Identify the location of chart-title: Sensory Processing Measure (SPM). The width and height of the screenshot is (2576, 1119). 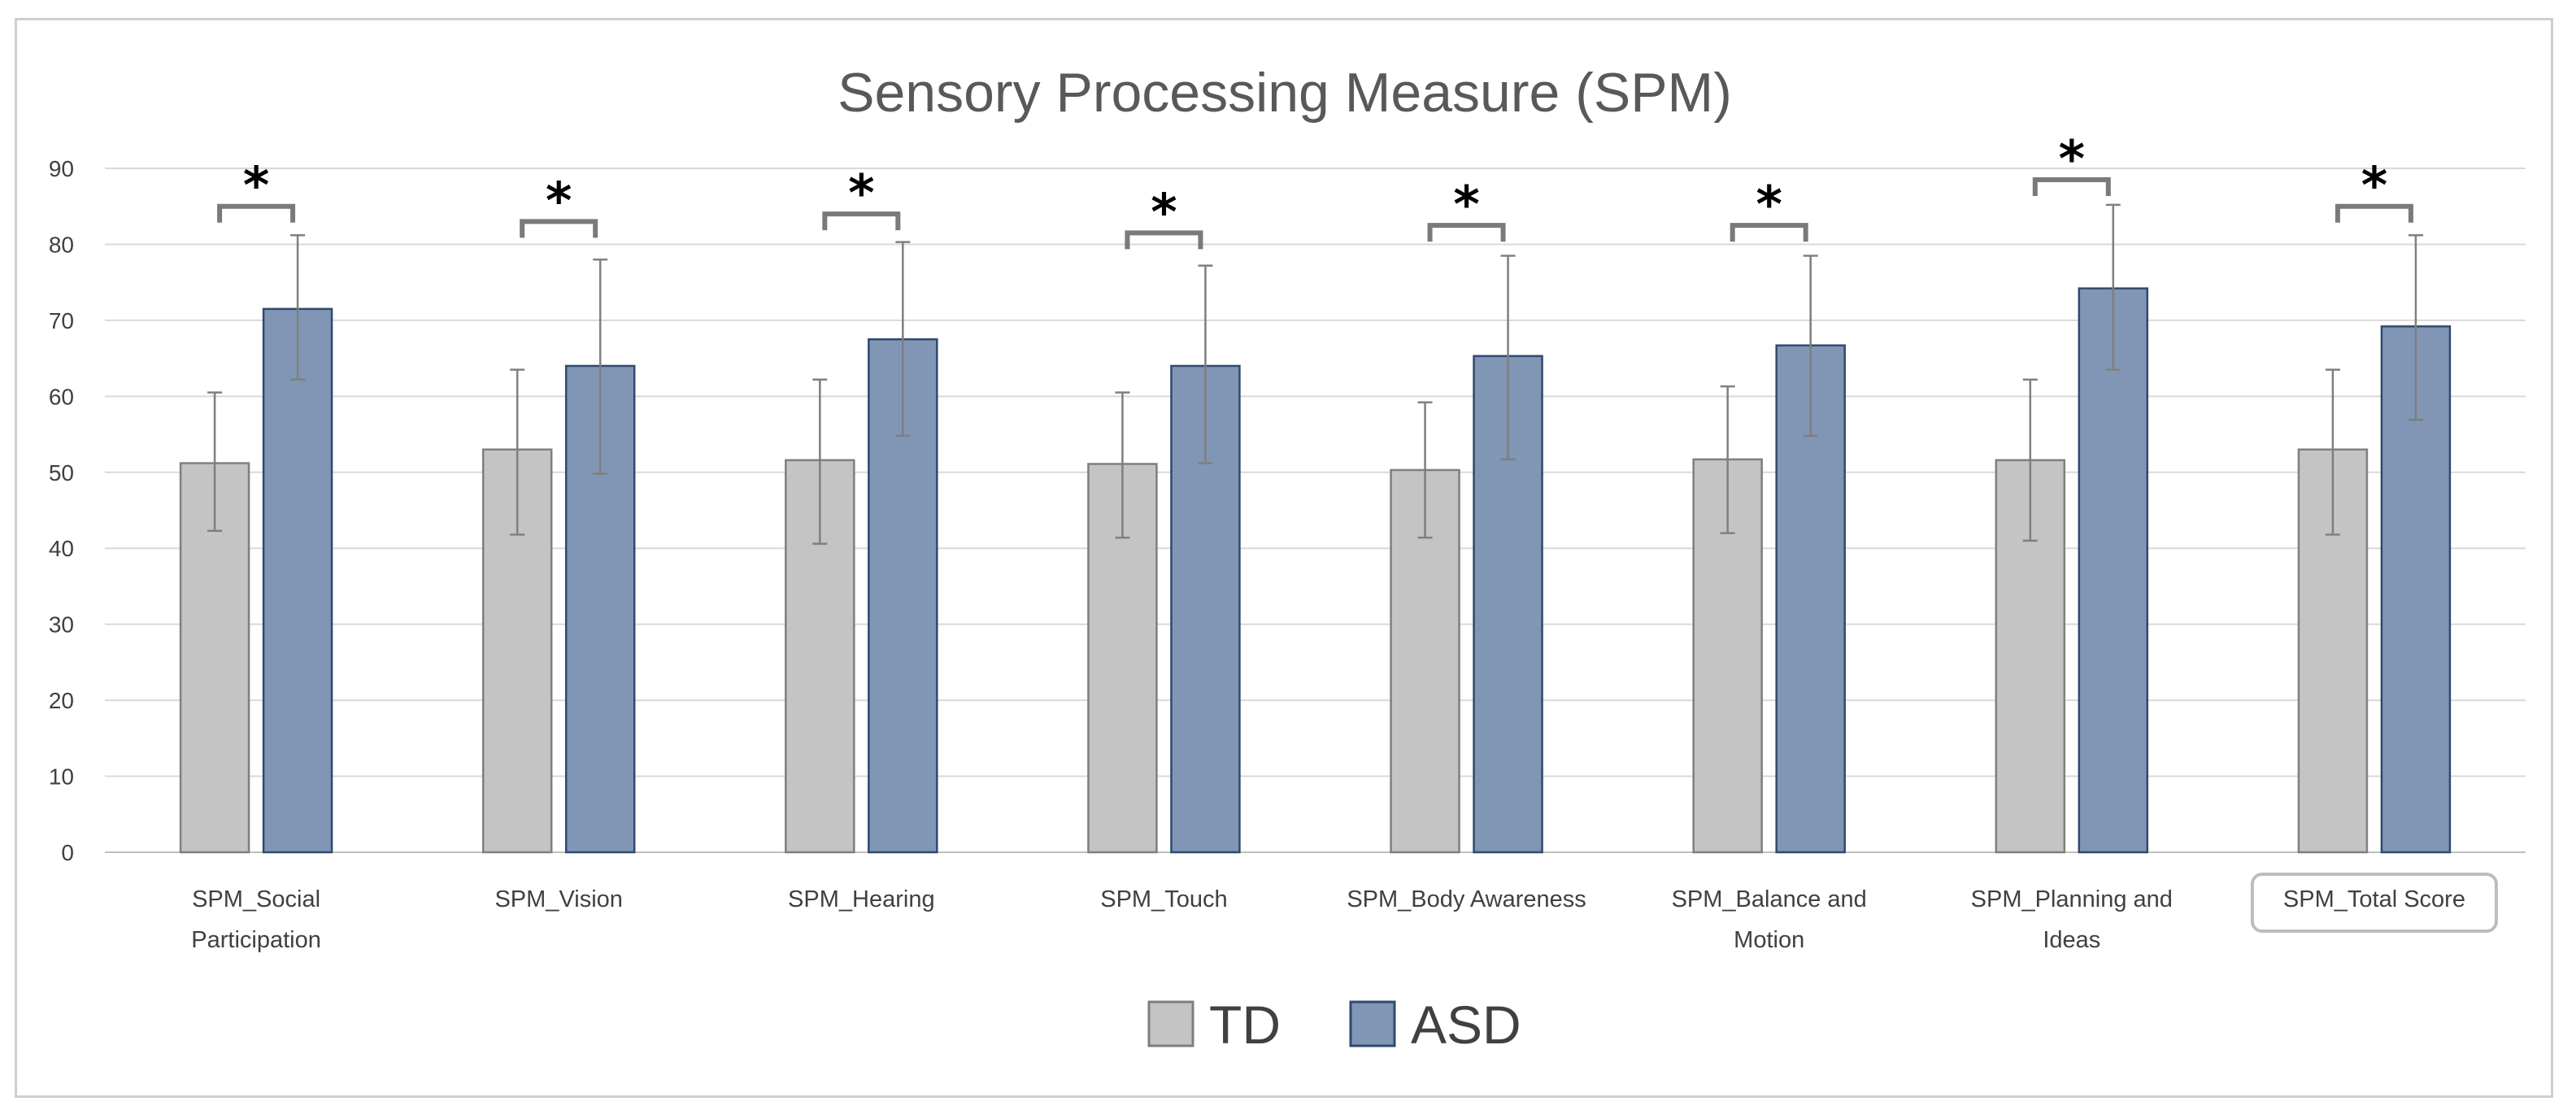
(1285, 93).